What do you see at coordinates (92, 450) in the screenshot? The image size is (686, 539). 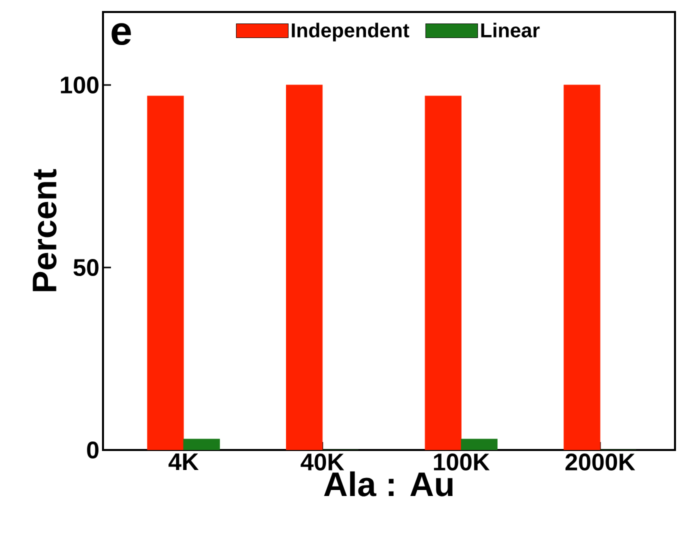 I see `y-tick-label: 0` at bounding box center [92, 450].